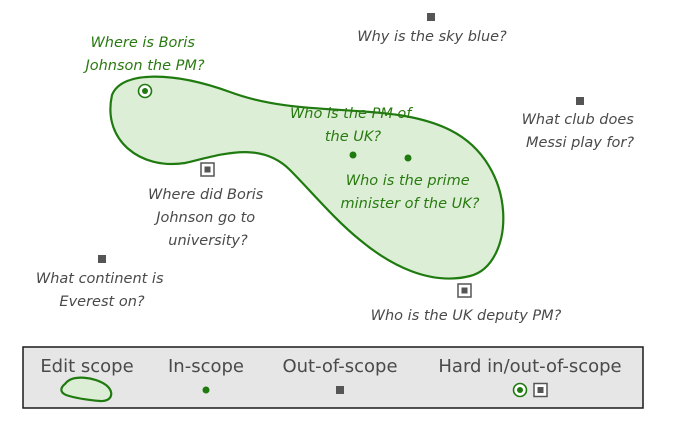  What do you see at coordinates (410, 192) in the screenshot?
I see `question-prime-minister: Who is the prime minister of the UK?` at bounding box center [410, 192].